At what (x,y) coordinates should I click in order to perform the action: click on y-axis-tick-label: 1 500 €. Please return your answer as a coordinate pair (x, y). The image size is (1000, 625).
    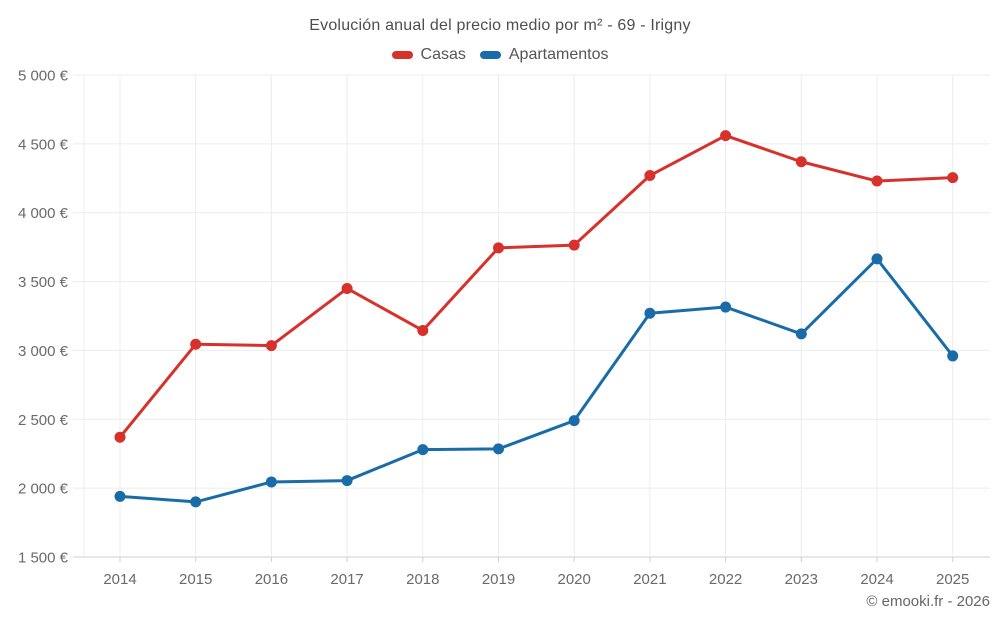
    Looking at the image, I should click on (43, 558).